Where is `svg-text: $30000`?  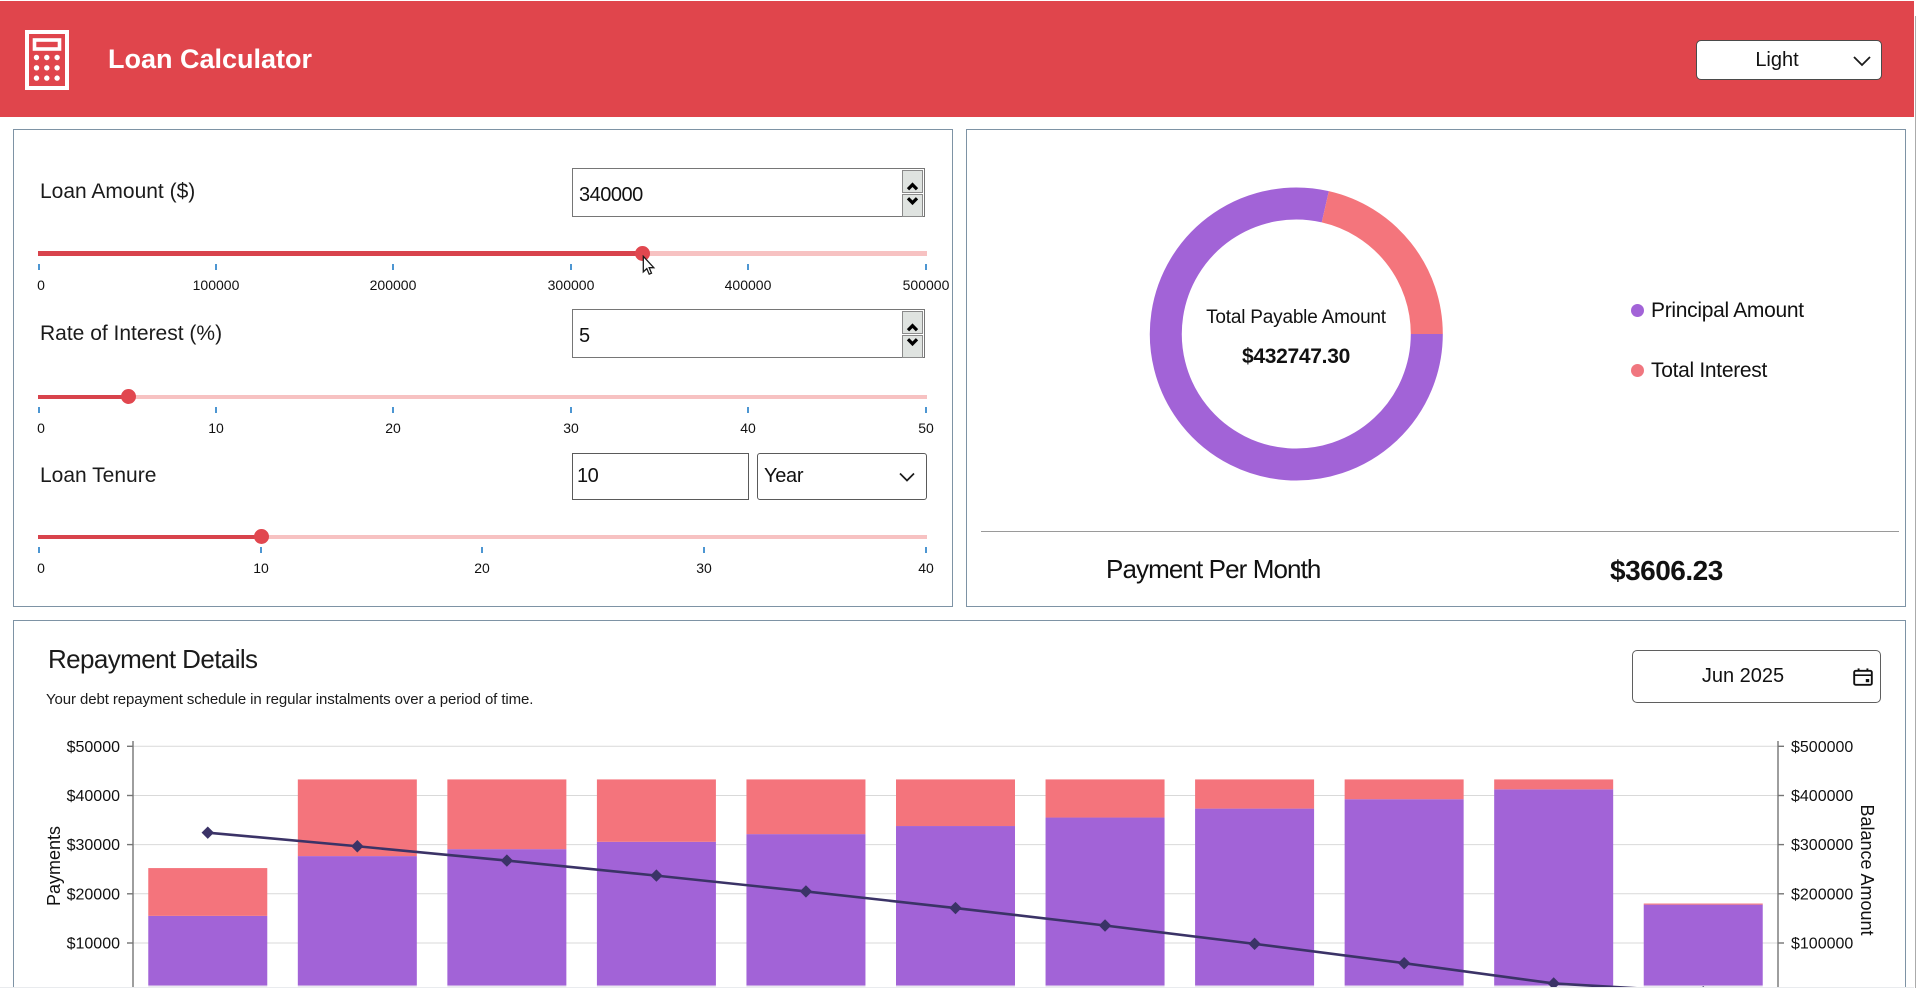 svg-text: $30000 is located at coordinates (93, 845).